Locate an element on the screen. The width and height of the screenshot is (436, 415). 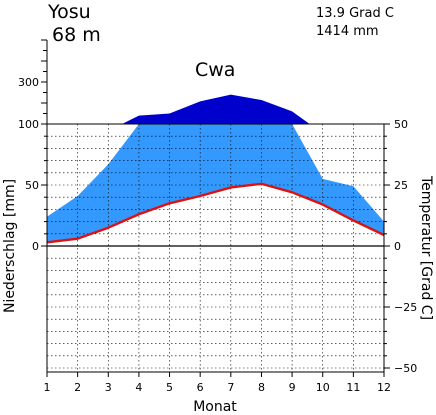
right-tick-label: −50 is located at coordinates (405, 368).